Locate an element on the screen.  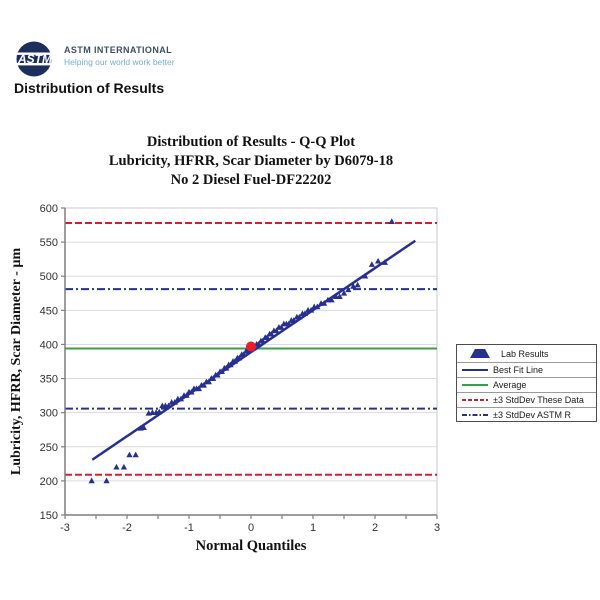
triangle-marker-icon is located at coordinates (480, 353).